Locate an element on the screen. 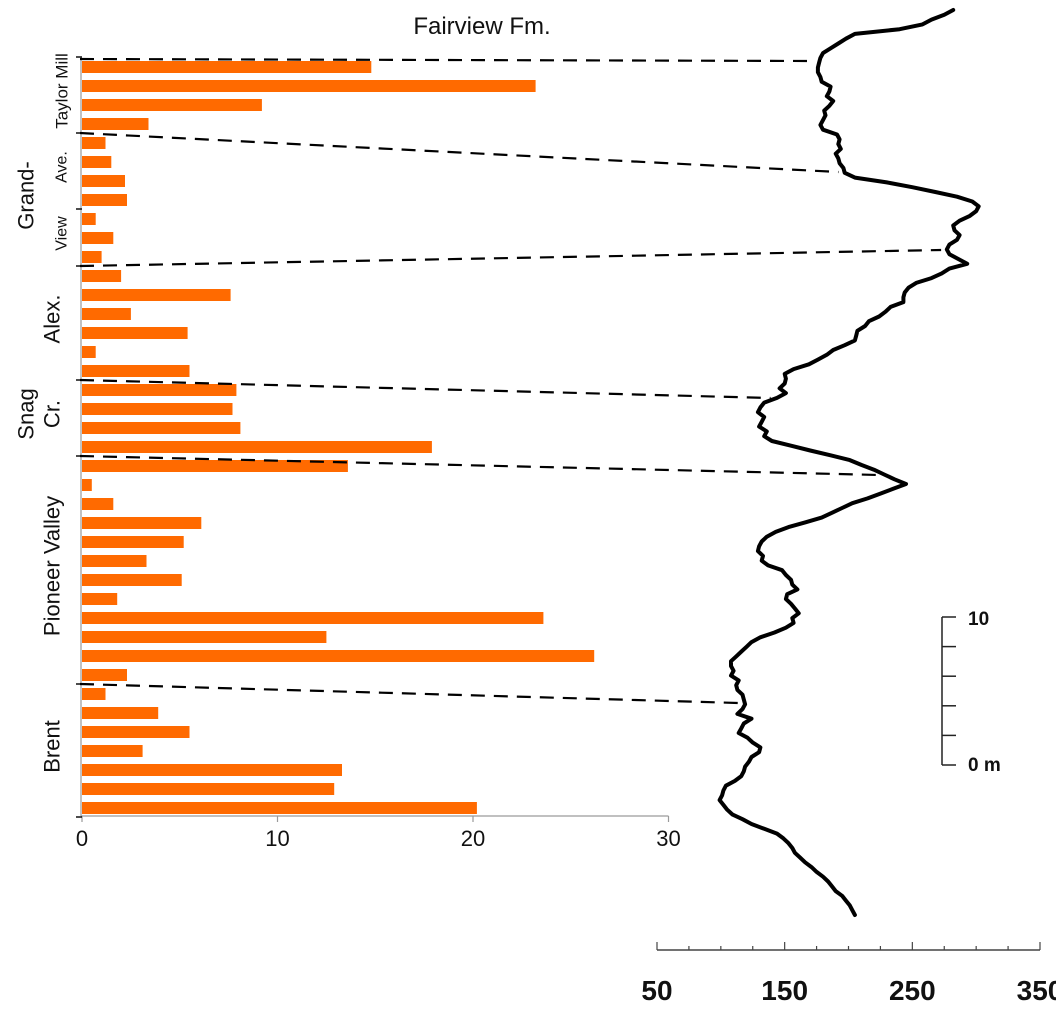 Image resolution: width=1056 pixels, height=1010 pixels. chart-title: Fairview Fm. is located at coordinates (481, 26).